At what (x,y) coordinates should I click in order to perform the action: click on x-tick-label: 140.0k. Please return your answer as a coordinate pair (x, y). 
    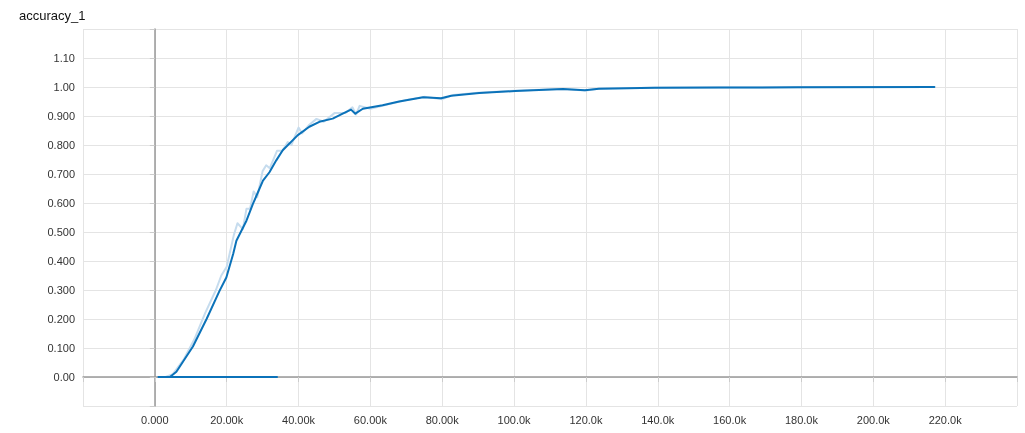
    Looking at the image, I should click on (658, 419).